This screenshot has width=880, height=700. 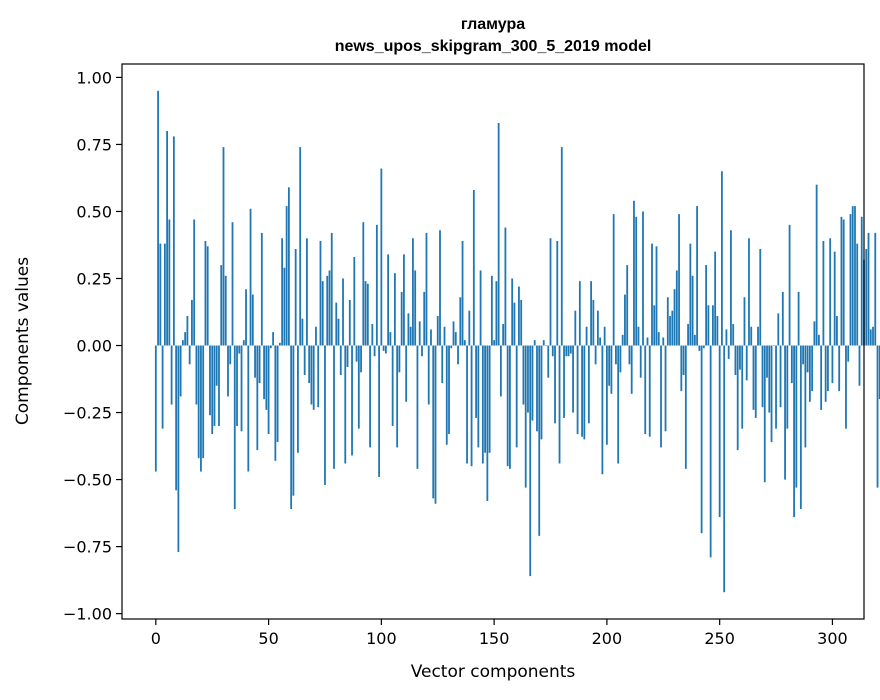 I want to click on y-tick-label: 0.75, so click(x=94, y=144).